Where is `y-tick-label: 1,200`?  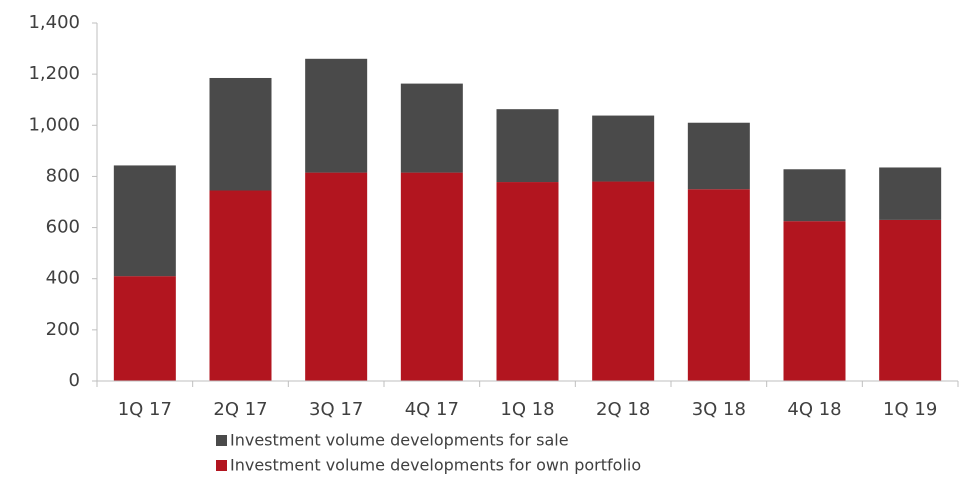 y-tick-label: 1,200 is located at coordinates (54, 73).